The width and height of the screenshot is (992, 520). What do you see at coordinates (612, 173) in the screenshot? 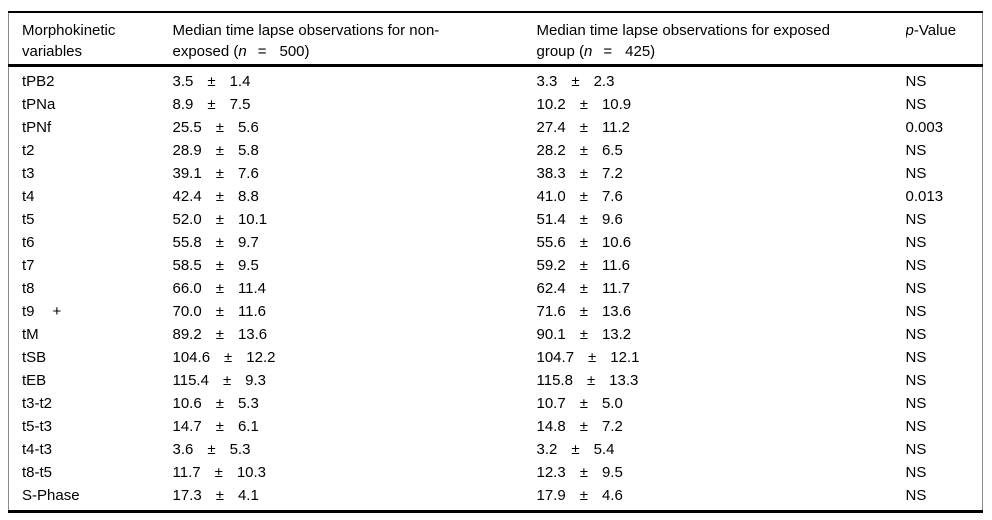
I see `exposed-sd: 7.2` at bounding box center [612, 173].